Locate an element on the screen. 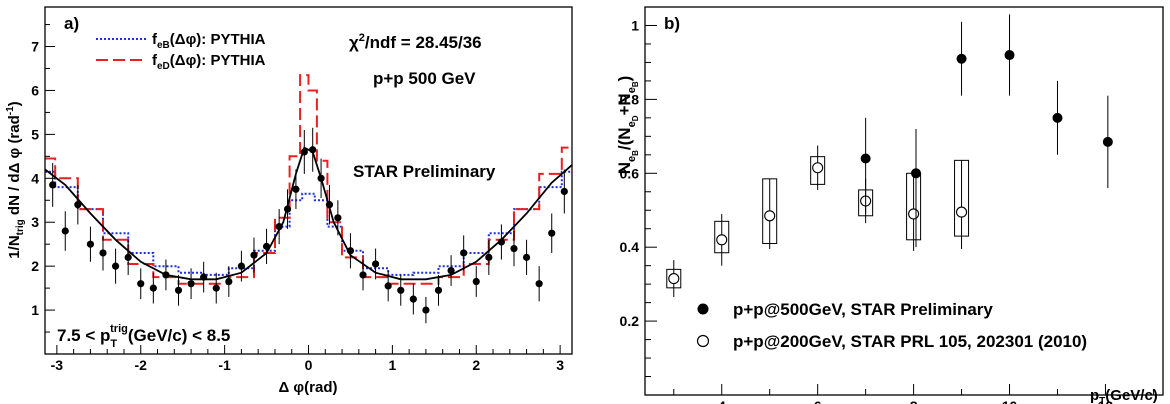 This screenshot has height=404, width=1170. y-tick-label: 5 is located at coordinates (35, 134).